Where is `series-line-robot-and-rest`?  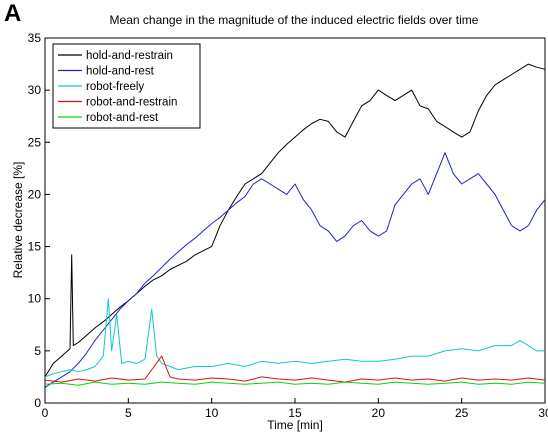
series-line-robot-and-rest is located at coordinates (295, 383).